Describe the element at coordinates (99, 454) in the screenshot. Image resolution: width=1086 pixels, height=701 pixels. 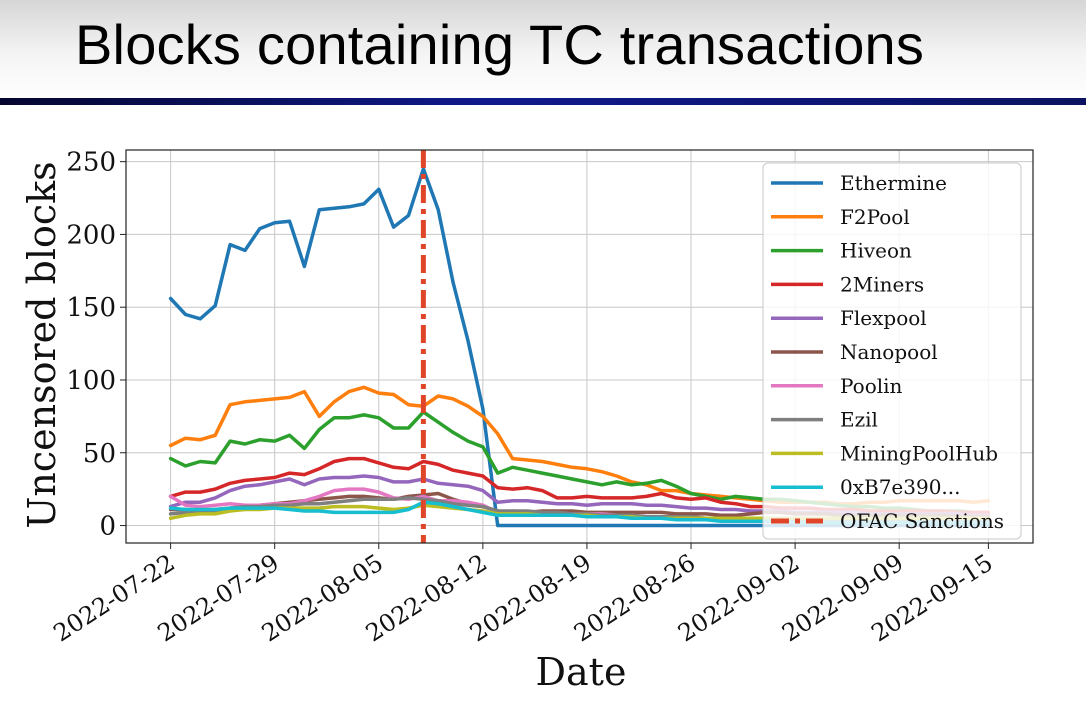
I see `y-tick-label: 50` at that location.